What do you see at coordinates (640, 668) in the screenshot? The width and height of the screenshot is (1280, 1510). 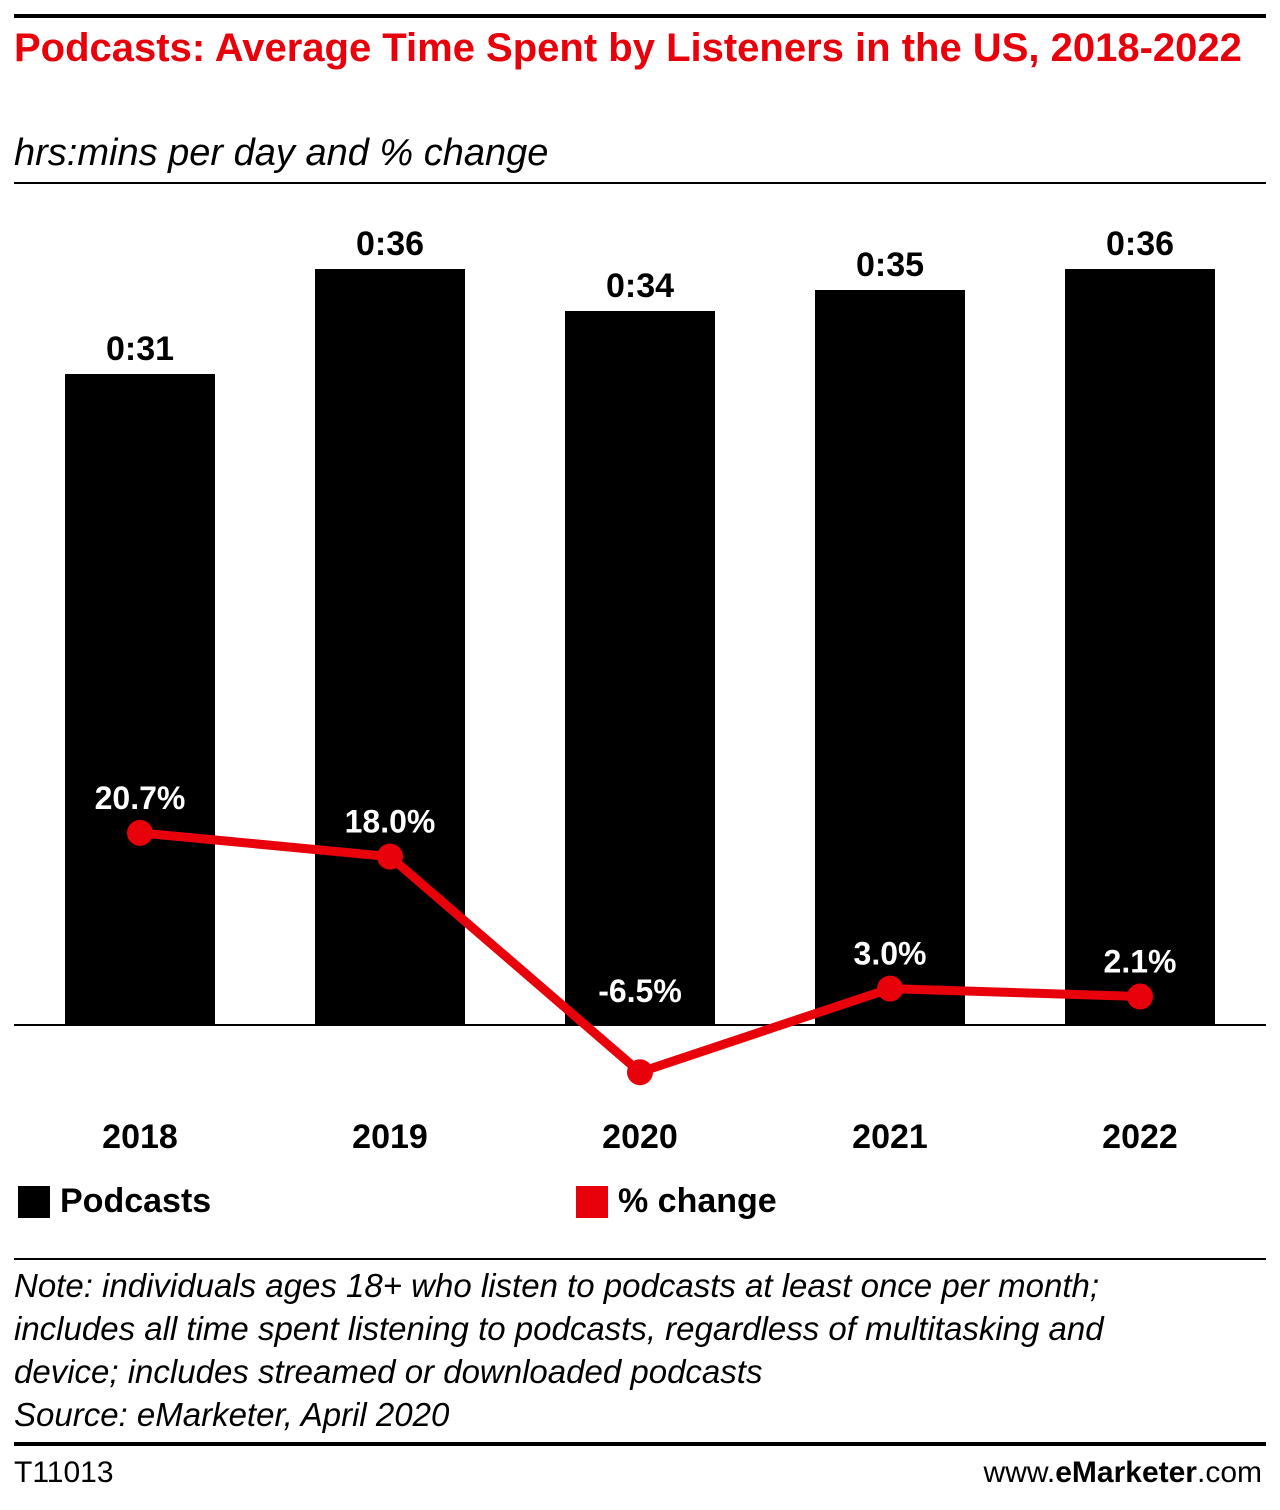 I see `bar-podcasts-2020` at bounding box center [640, 668].